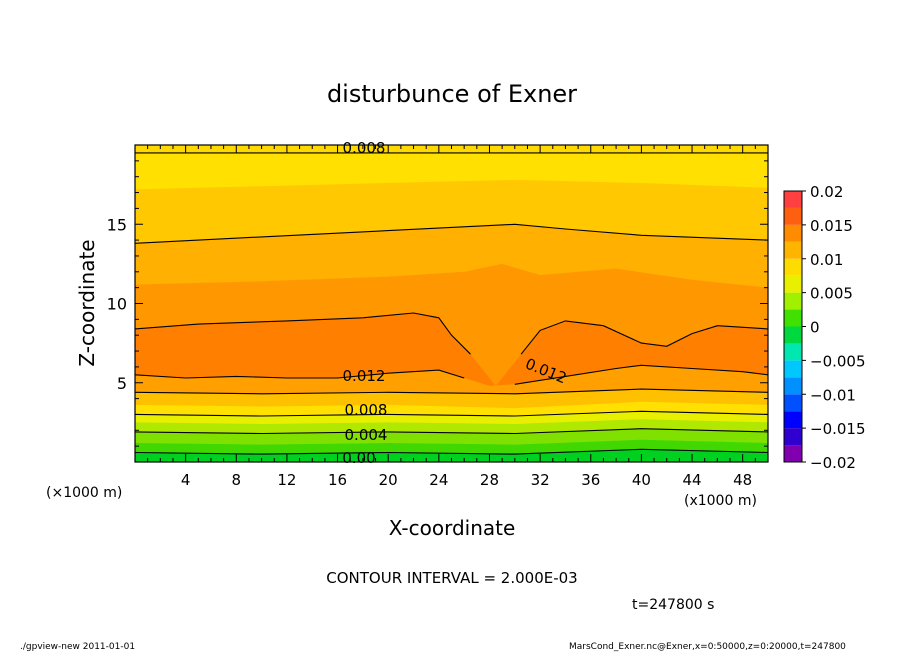 Image resolution: width=904 pixels, height=654 pixels. I want to click on x-unit-label-left: (×1000 m), so click(84, 493).